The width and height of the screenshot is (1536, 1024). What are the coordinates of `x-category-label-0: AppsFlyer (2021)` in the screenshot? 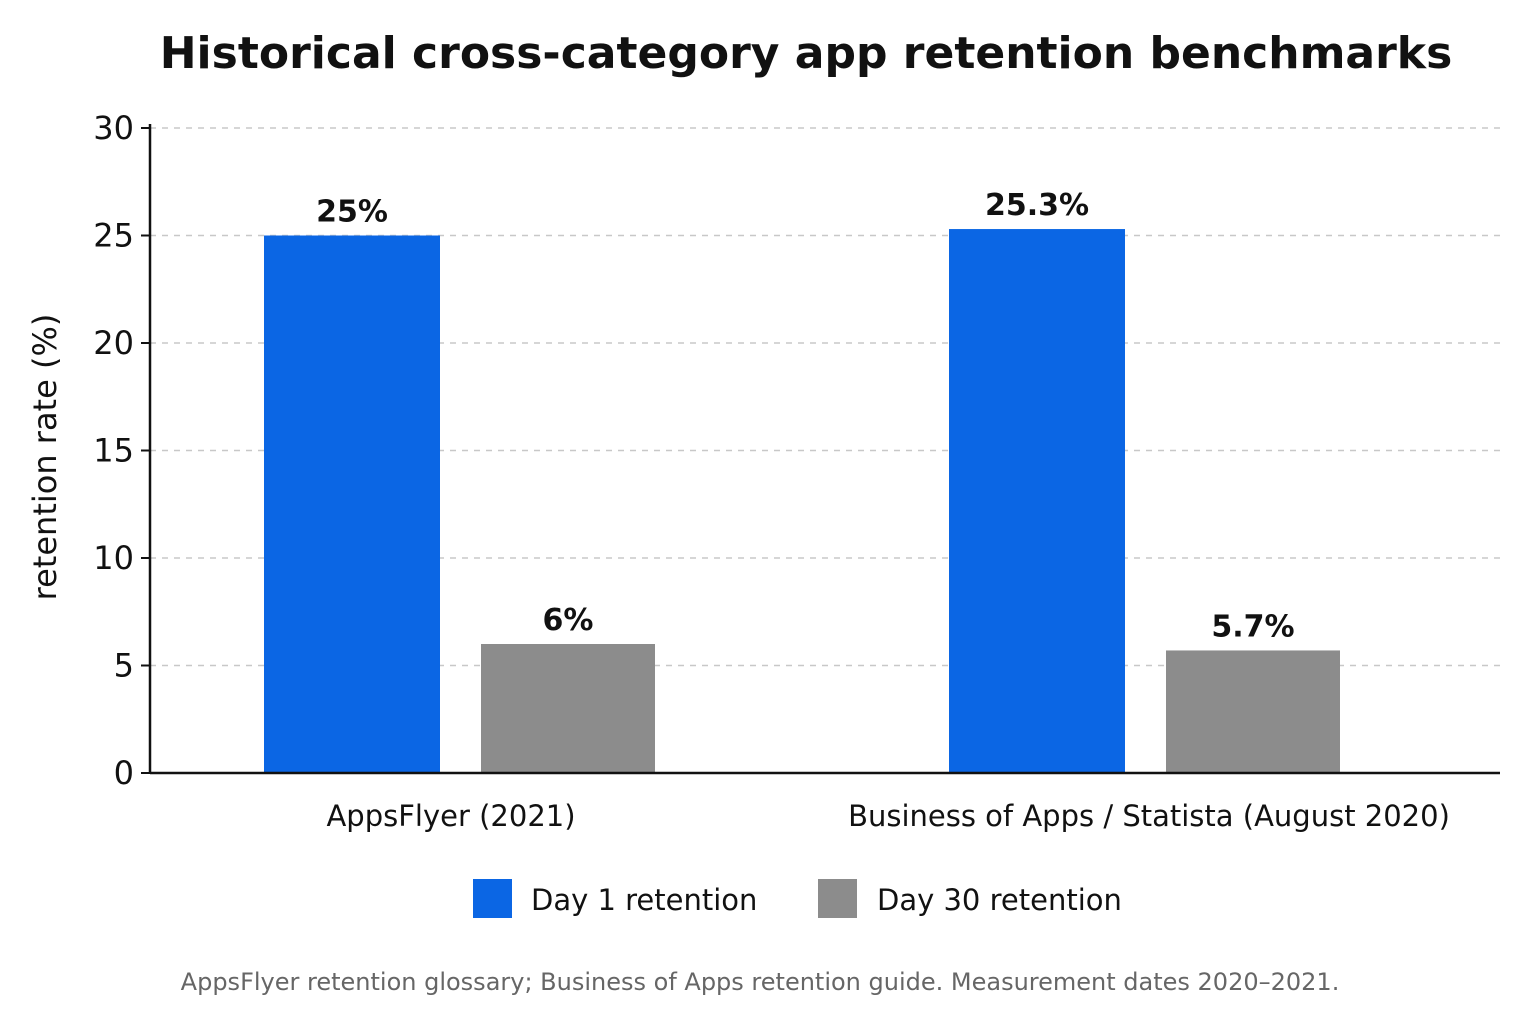 It's located at (450, 816).